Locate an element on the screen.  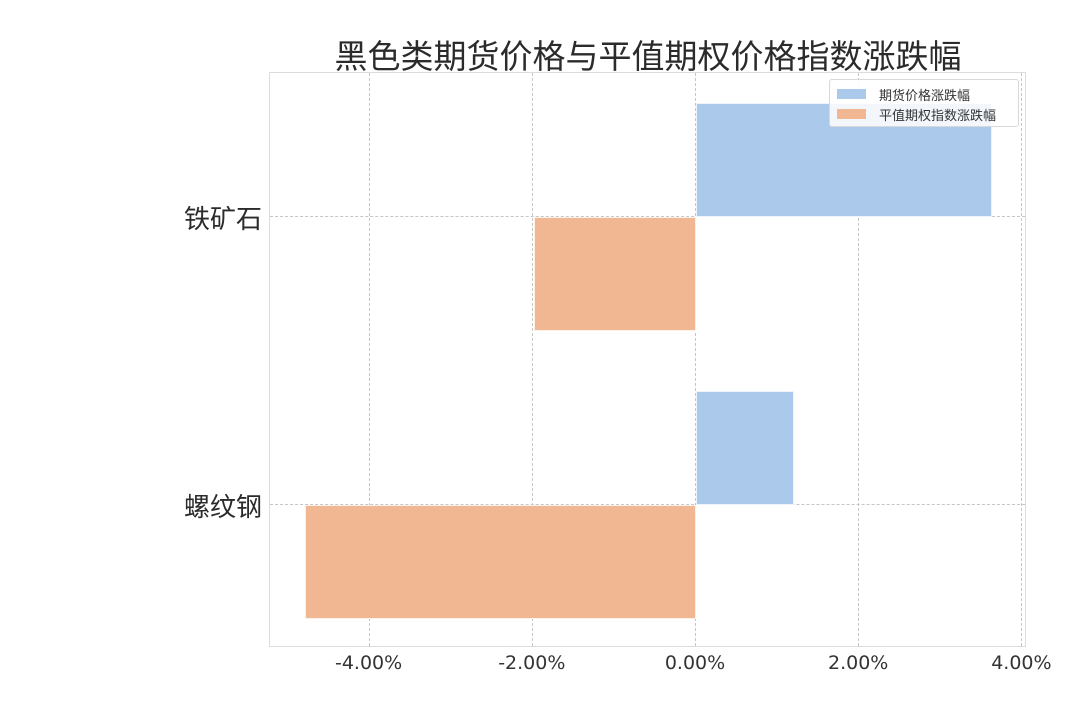
legend: 期货价格涨跌幅 平值期权指数涨跌幅 is located at coordinates (924, 103).